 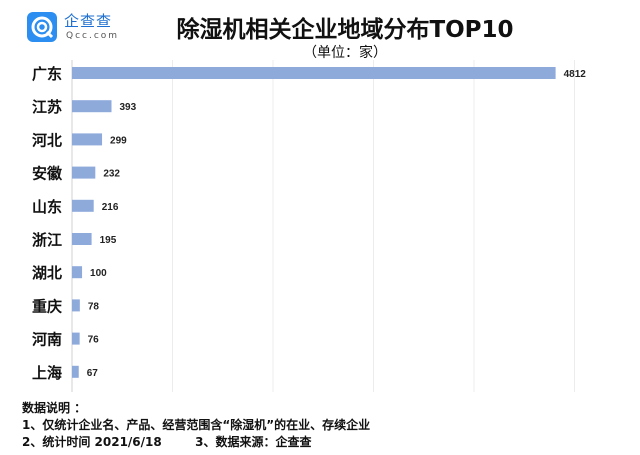 What do you see at coordinates (47, 140) in the screenshot?
I see `category-label: 河北` at bounding box center [47, 140].